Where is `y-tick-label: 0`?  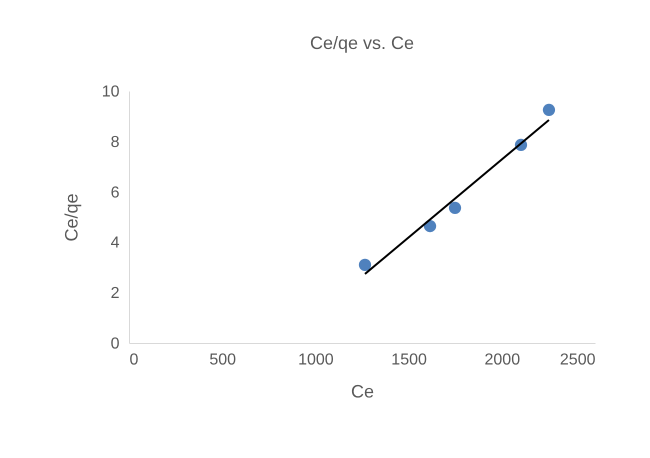 y-tick-label: 0 is located at coordinates (115, 344).